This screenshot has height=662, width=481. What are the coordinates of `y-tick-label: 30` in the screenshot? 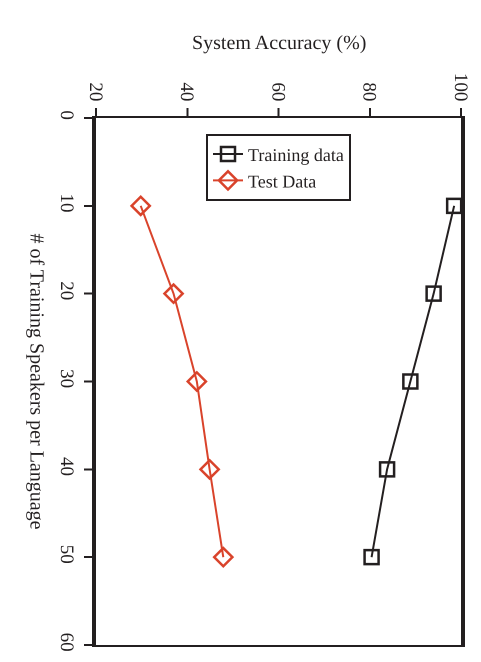 It's located at (67, 378).